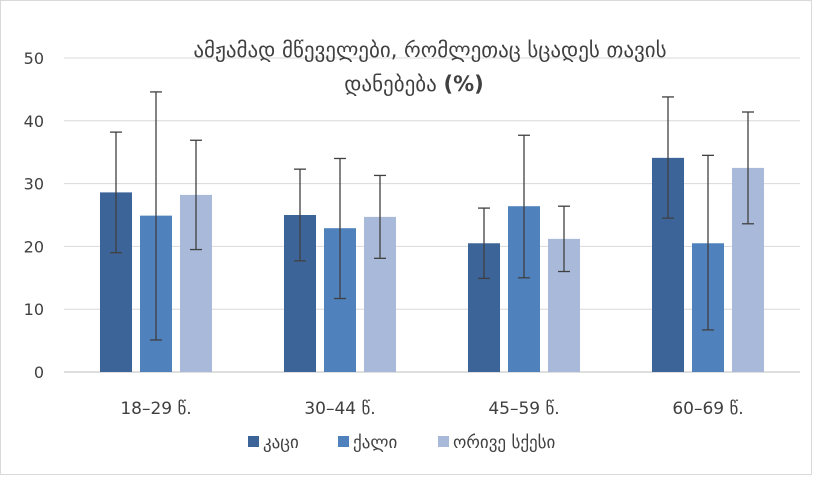  I want to click on legend-item: ქალი, so click(367, 443).